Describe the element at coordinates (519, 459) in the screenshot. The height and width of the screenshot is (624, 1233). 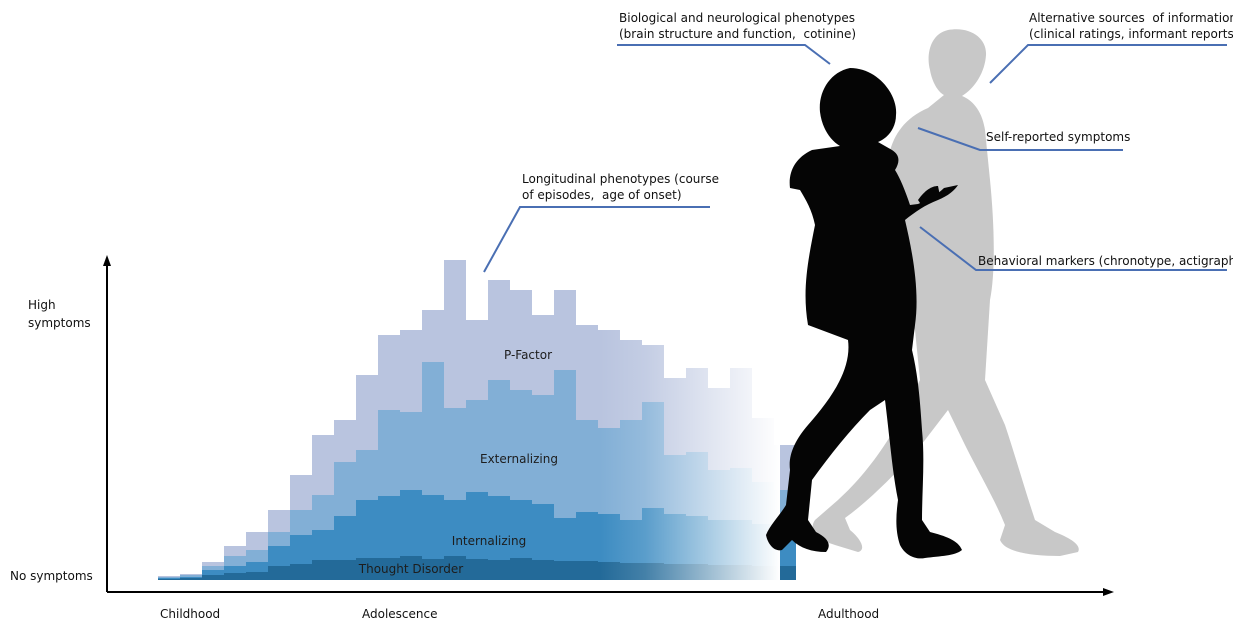
I see `band-label-externalizing: Externalizing` at that location.